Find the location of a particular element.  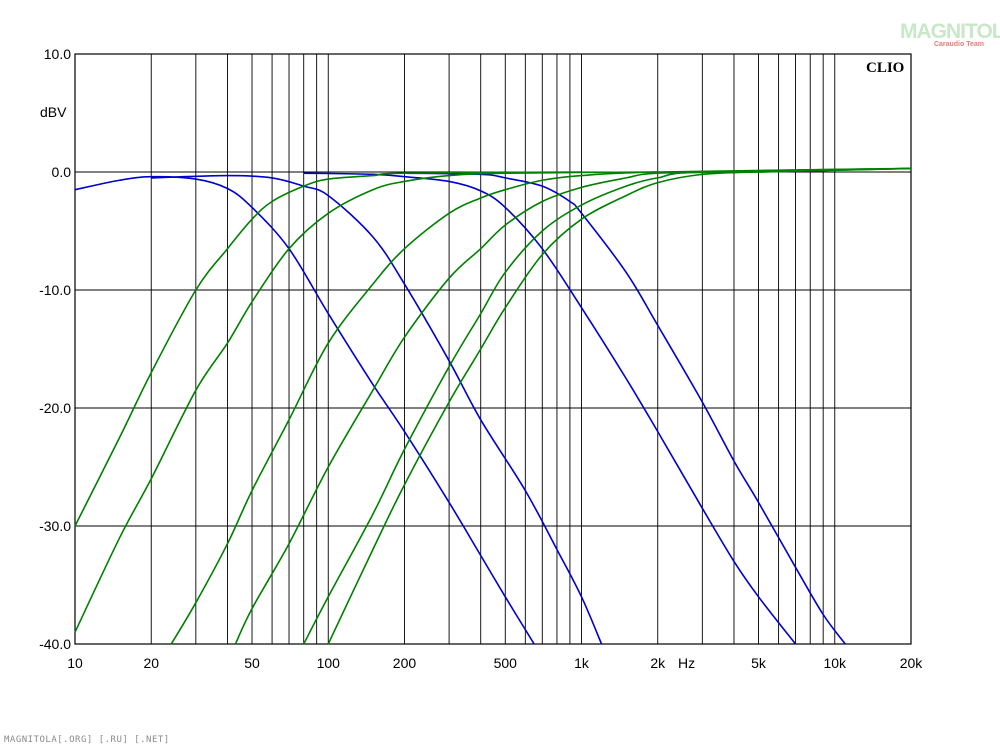

footer-text: MAGNITOLA[.ORG] [.RU] [.NET] is located at coordinates (87, 740).